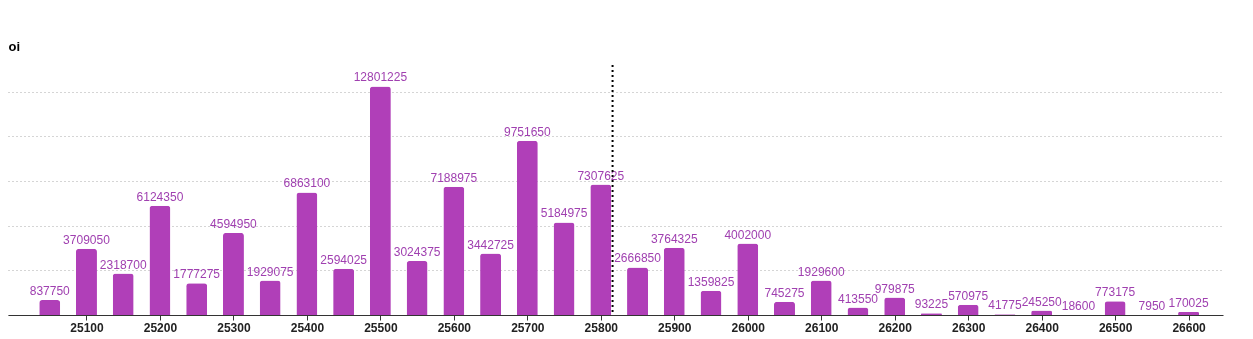 This screenshot has width=1253, height=339. I want to click on x-tick-label: 26400, so click(1042, 327).